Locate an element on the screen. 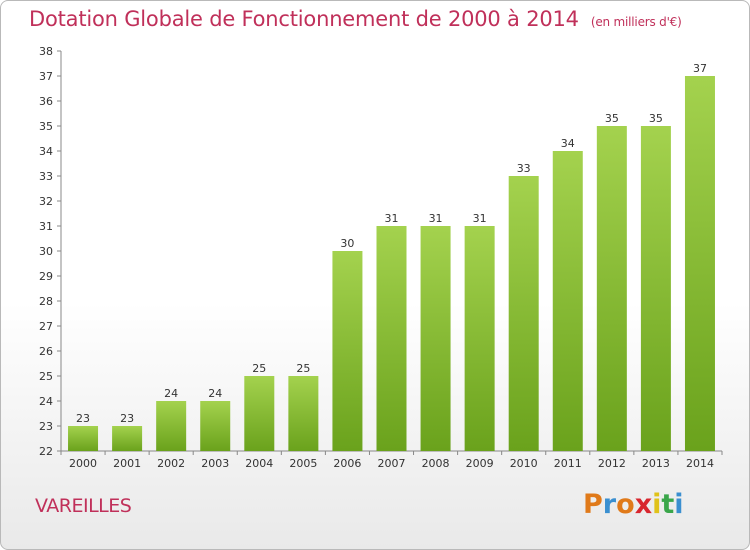  y-tick-label: 30 is located at coordinates (46, 251).